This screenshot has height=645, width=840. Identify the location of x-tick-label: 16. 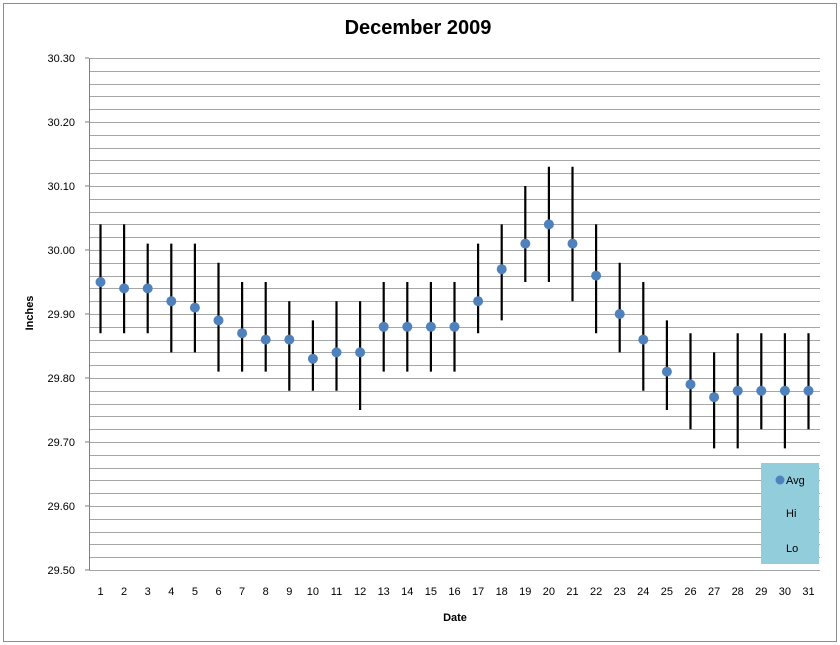
(454, 592).